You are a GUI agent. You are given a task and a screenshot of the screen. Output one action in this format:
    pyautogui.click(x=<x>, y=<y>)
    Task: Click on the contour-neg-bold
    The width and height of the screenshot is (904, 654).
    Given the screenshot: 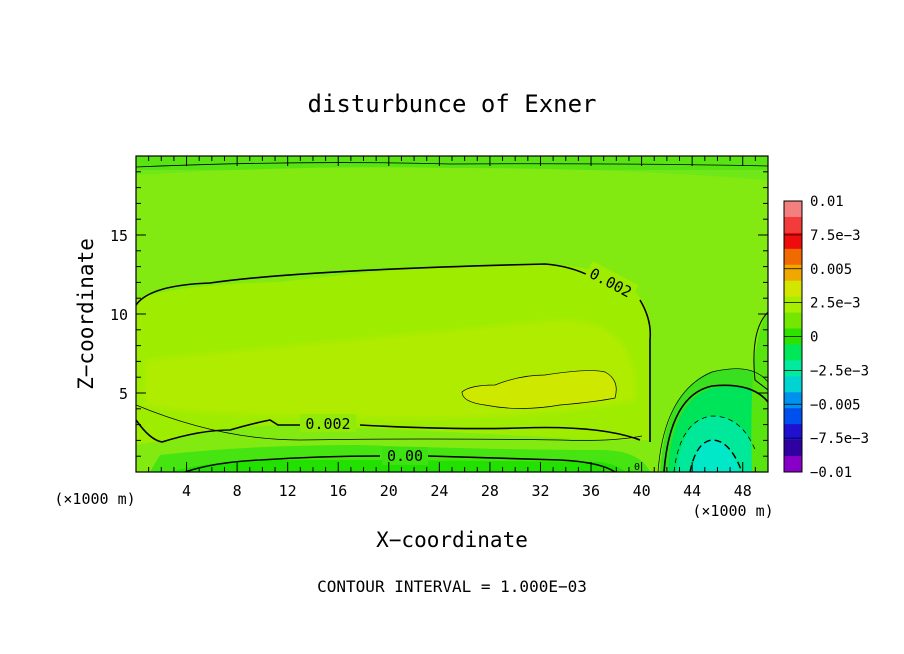 What is the action you would take?
    pyautogui.click(x=715, y=428)
    